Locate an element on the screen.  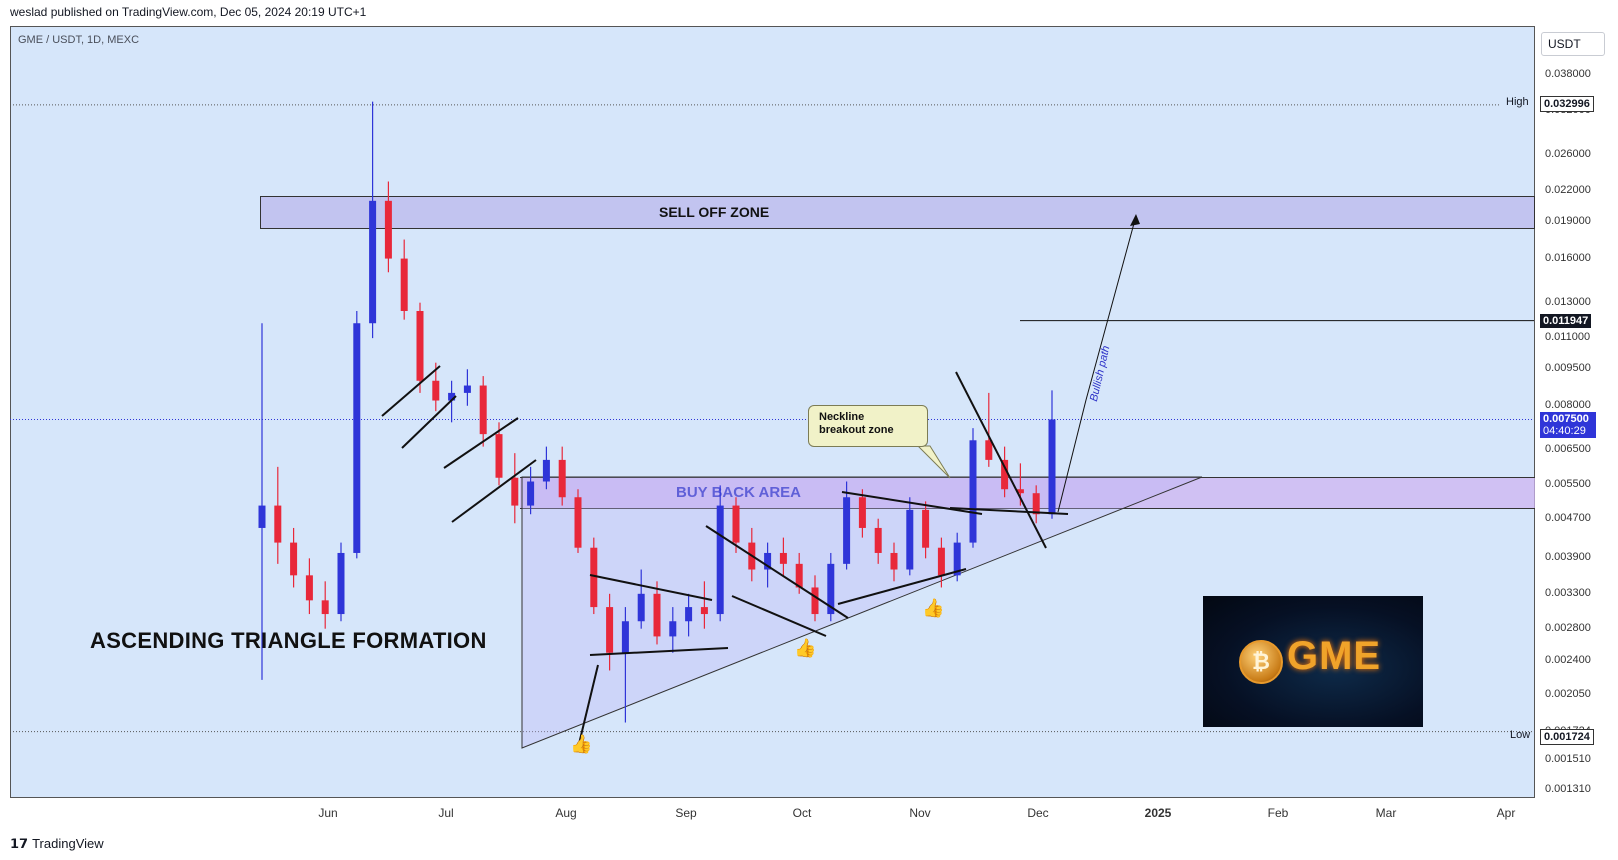
brand-text: TradingView is located at coordinates (68, 843).